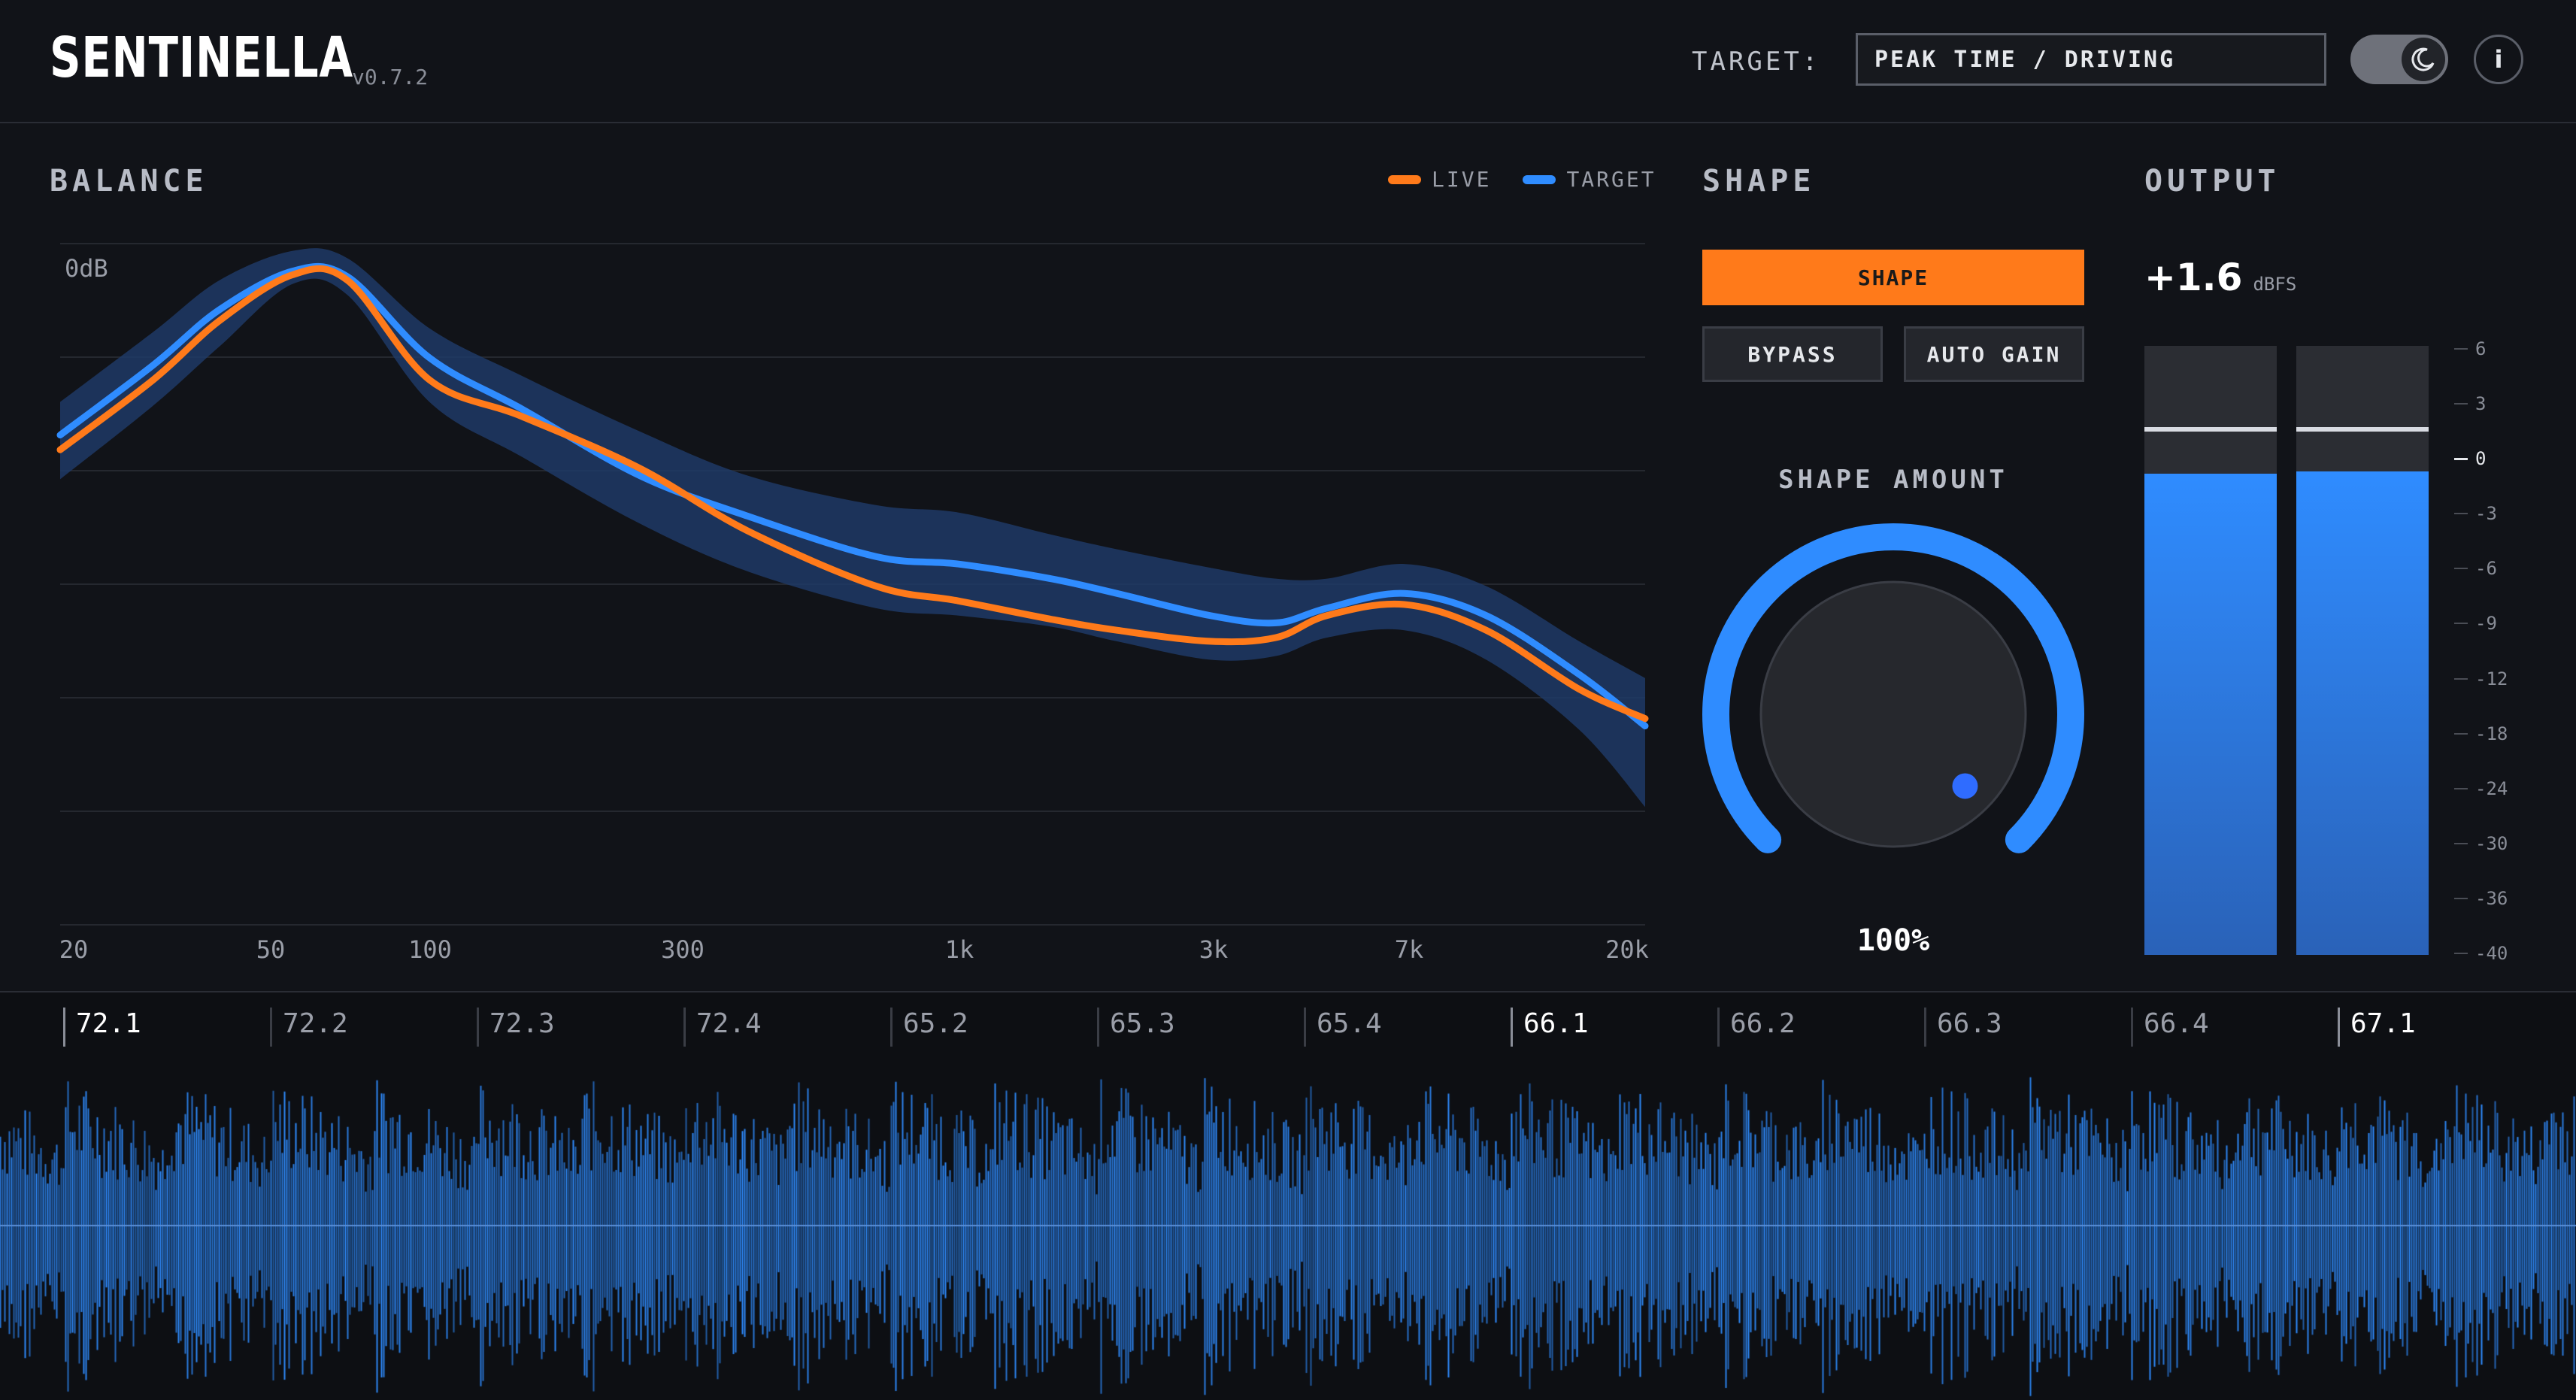 This screenshot has width=2576, height=1400. What do you see at coordinates (2486, 569) in the screenshot?
I see `meter-scale-value: -6` at bounding box center [2486, 569].